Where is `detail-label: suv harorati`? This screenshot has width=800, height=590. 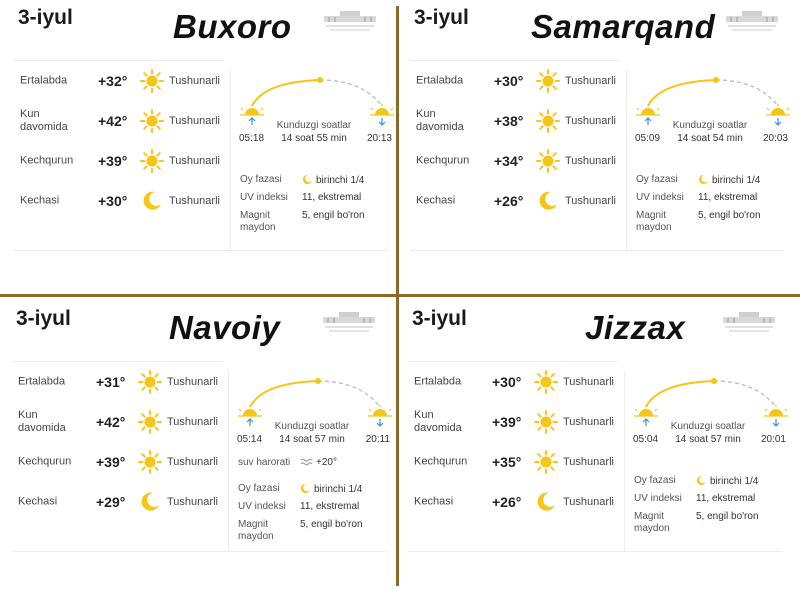
detail-label: suv harorati is located at coordinates (264, 462).